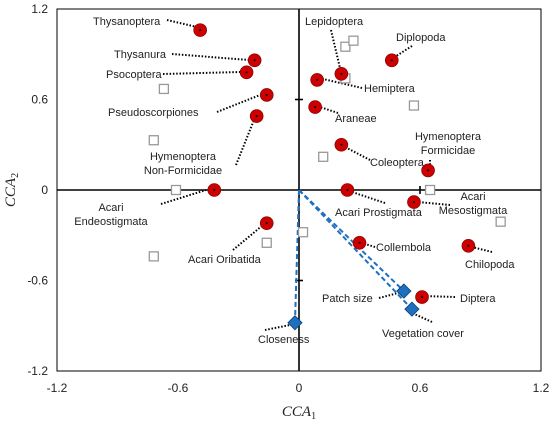 This screenshot has height=425, width=550. I want to click on taxon-label-thysanura: Thysanura, so click(140, 55).